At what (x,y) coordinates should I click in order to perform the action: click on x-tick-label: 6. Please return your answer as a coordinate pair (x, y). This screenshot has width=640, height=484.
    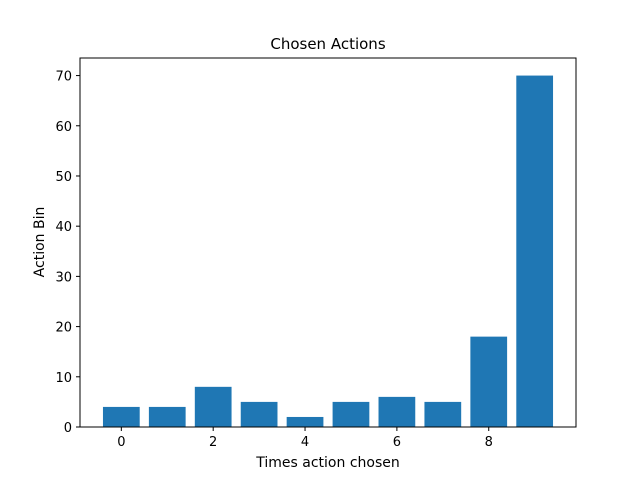
    Looking at the image, I should click on (397, 442).